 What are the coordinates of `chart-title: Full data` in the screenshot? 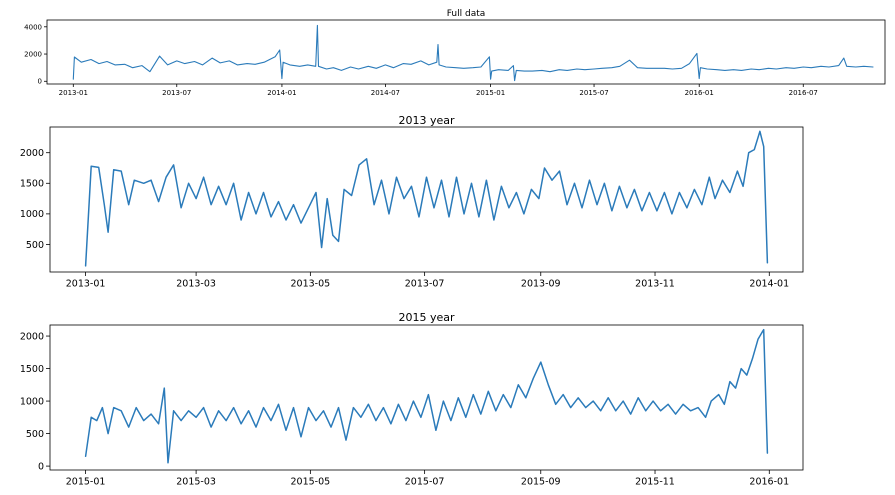 It's located at (466, 14).